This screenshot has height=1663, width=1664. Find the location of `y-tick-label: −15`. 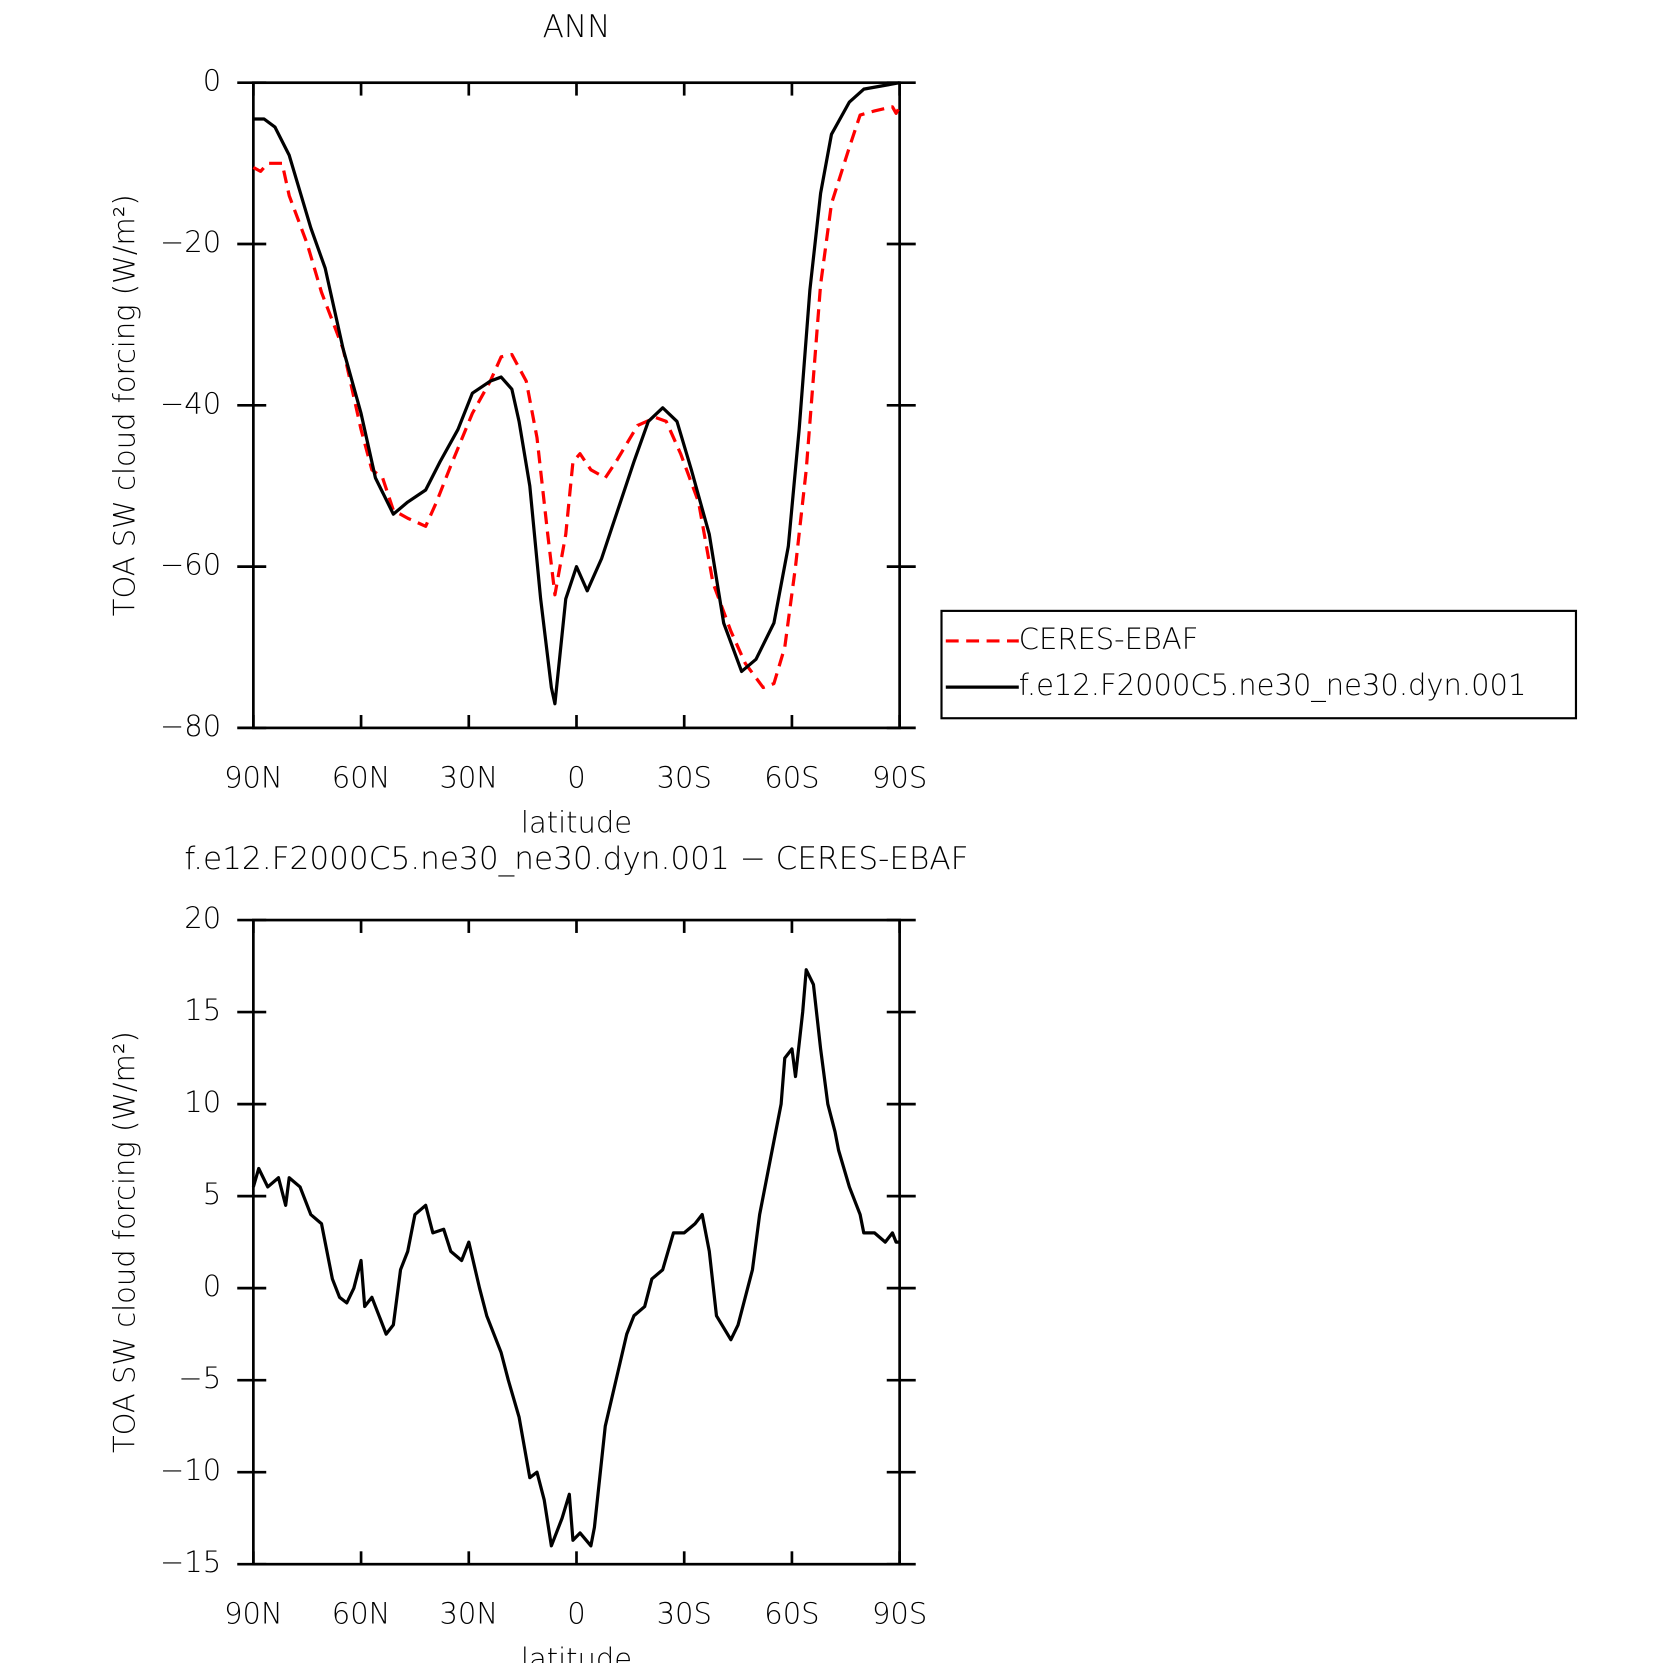

y-tick-label: −15 is located at coordinates (190, 1562).